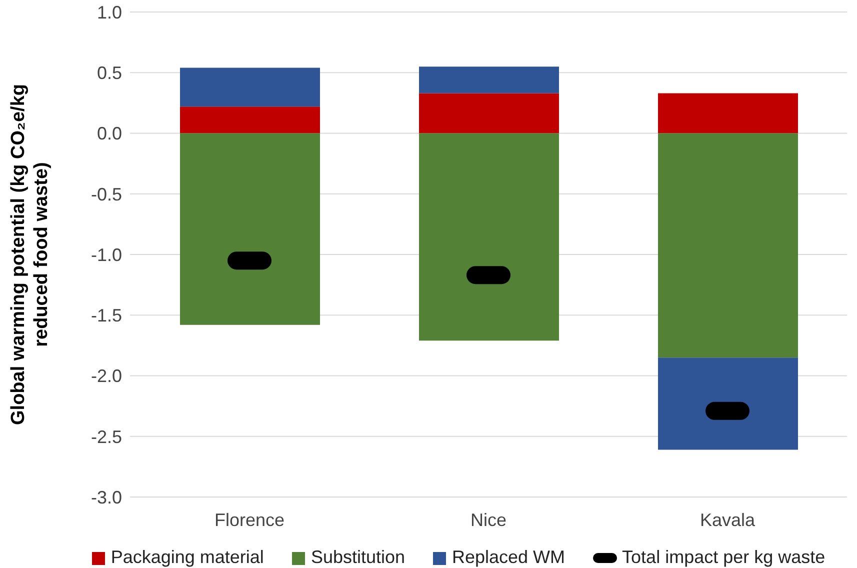 Image resolution: width=857 pixels, height=568 pixels. Describe the element at coordinates (106, 316) in the screenshot. I see `y-tick-label: -1.5` at that location.